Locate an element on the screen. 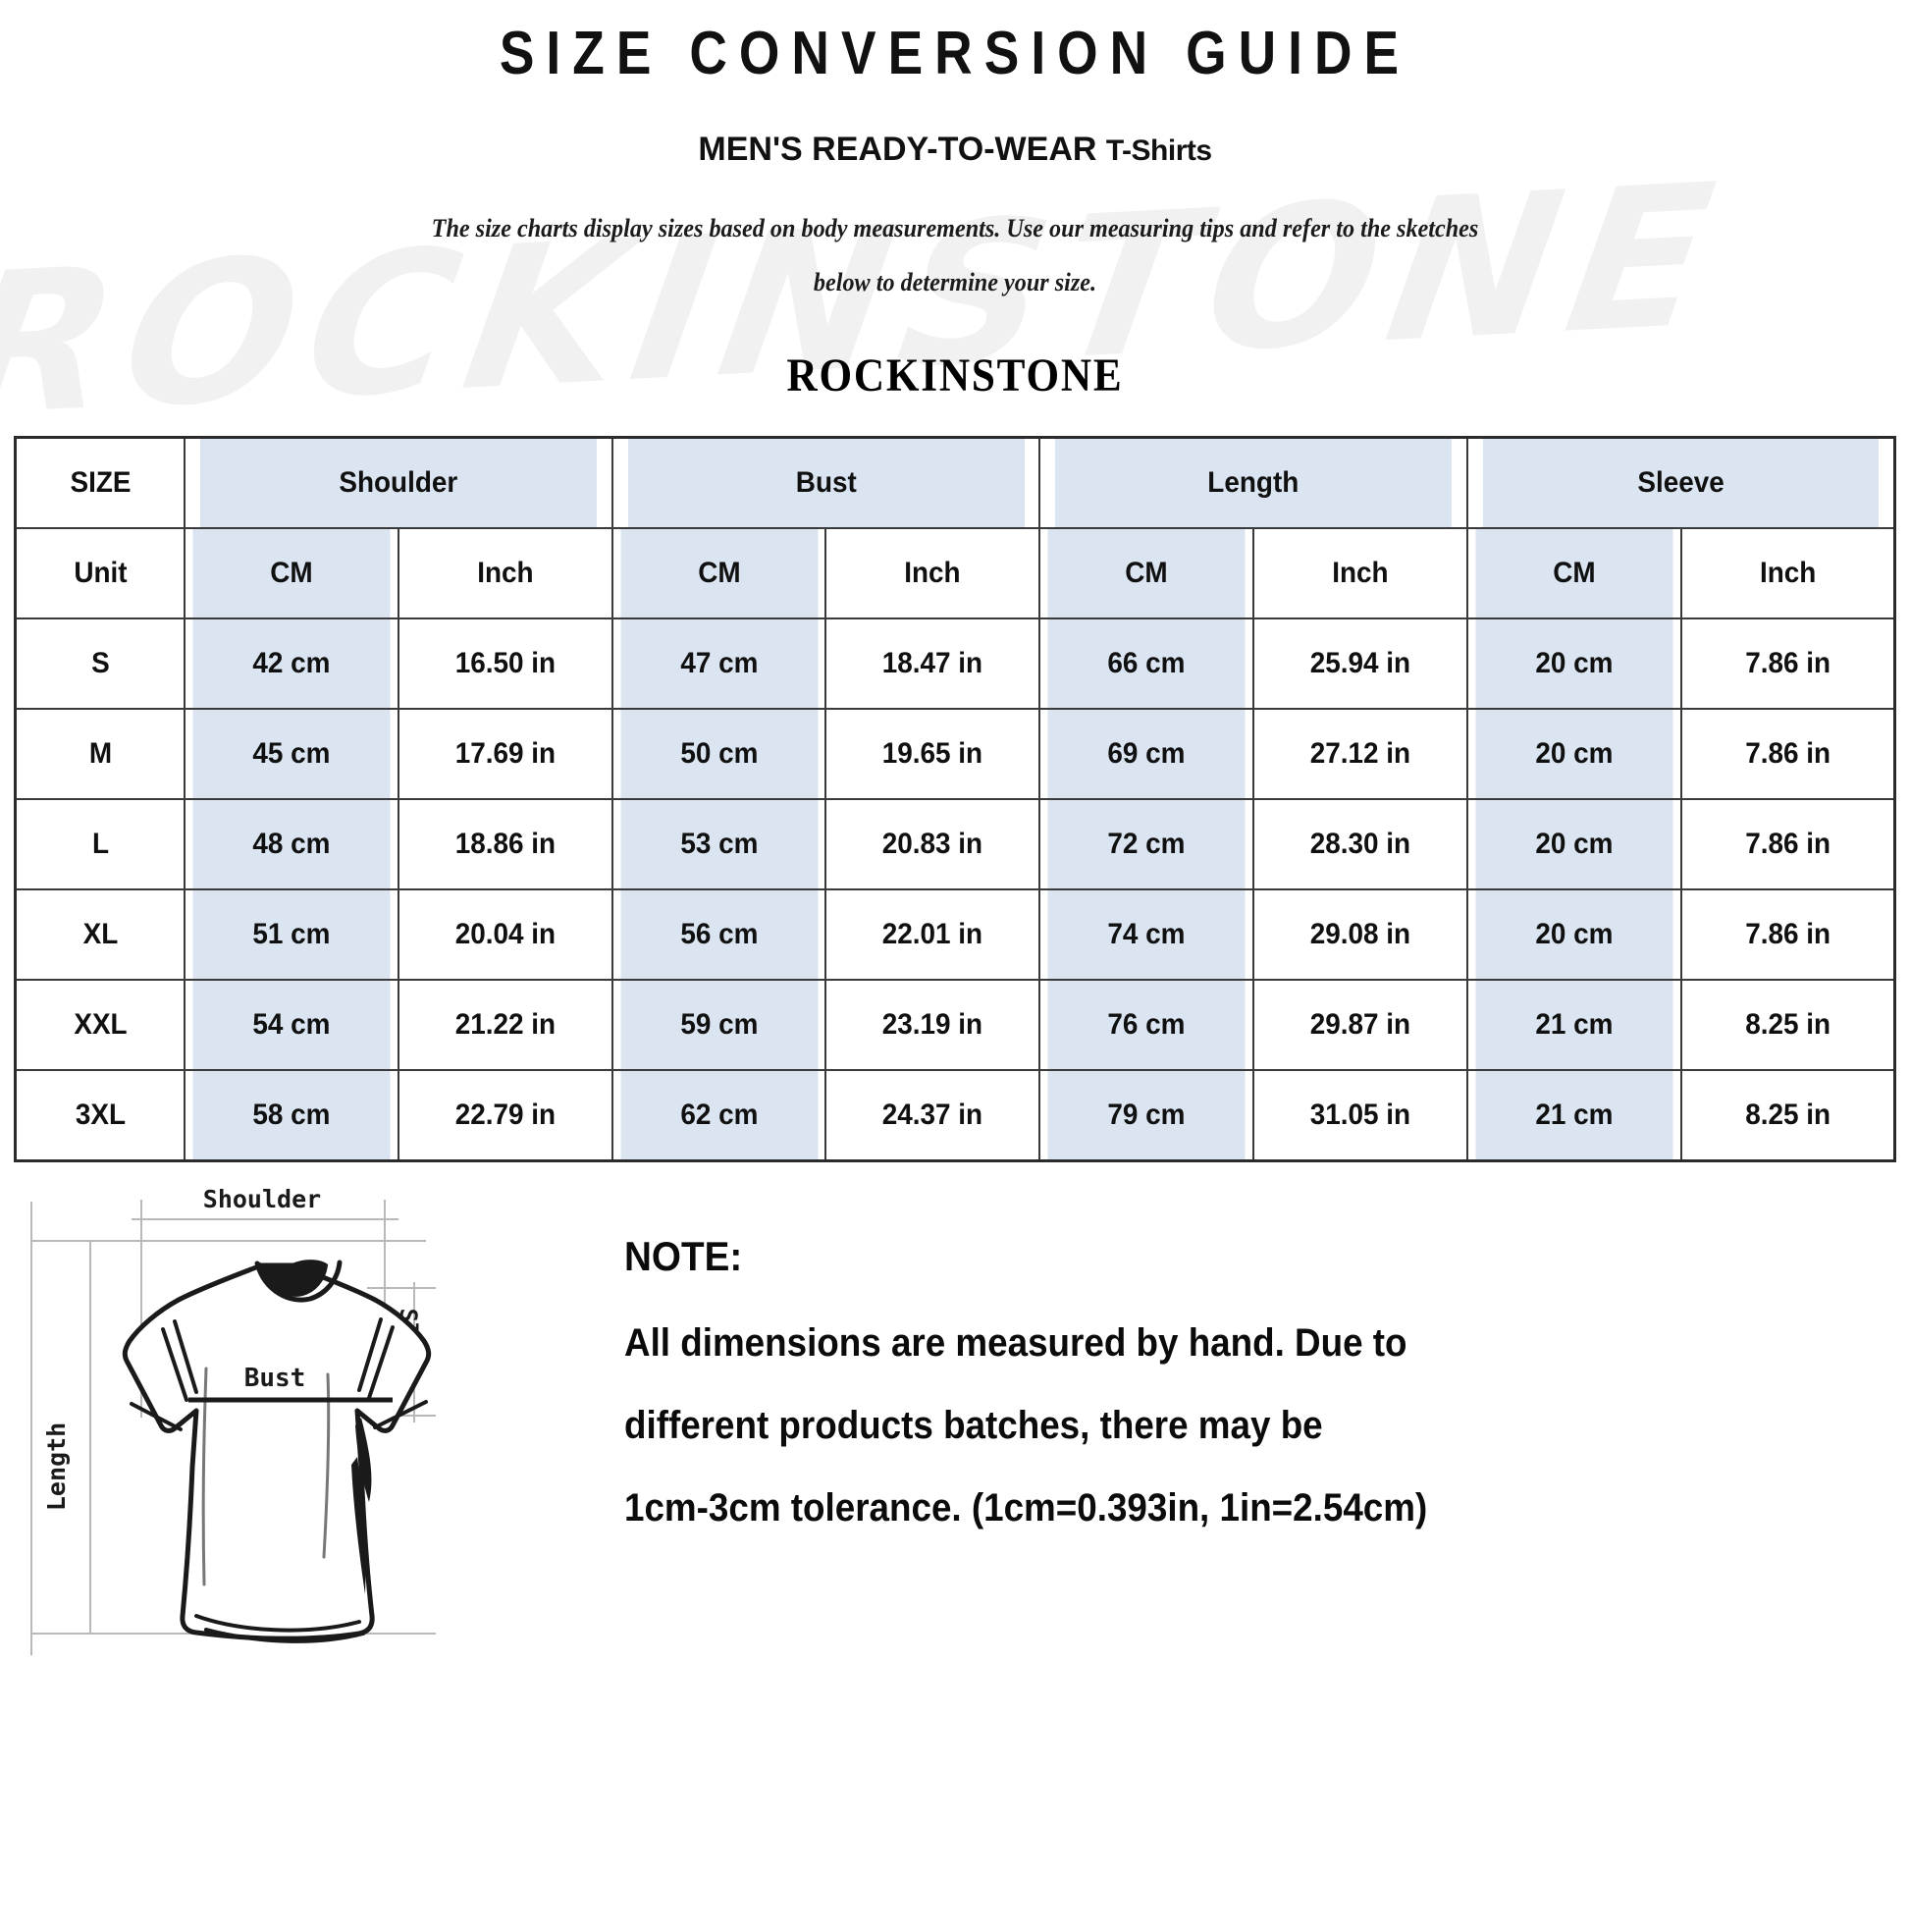 Image resolution: width=1910 pixels, height=1932 pixels. cell-length-inch: 29.08 in is located at coordinates (1360, 935).